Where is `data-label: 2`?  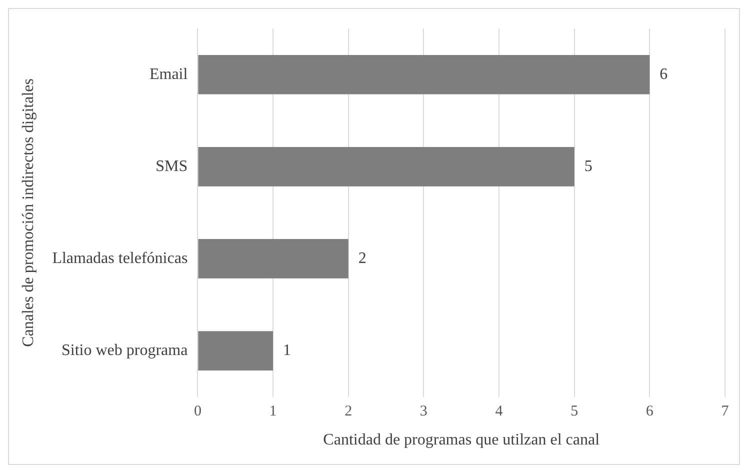
data-label: 2 is located at coordinates (362, 258).